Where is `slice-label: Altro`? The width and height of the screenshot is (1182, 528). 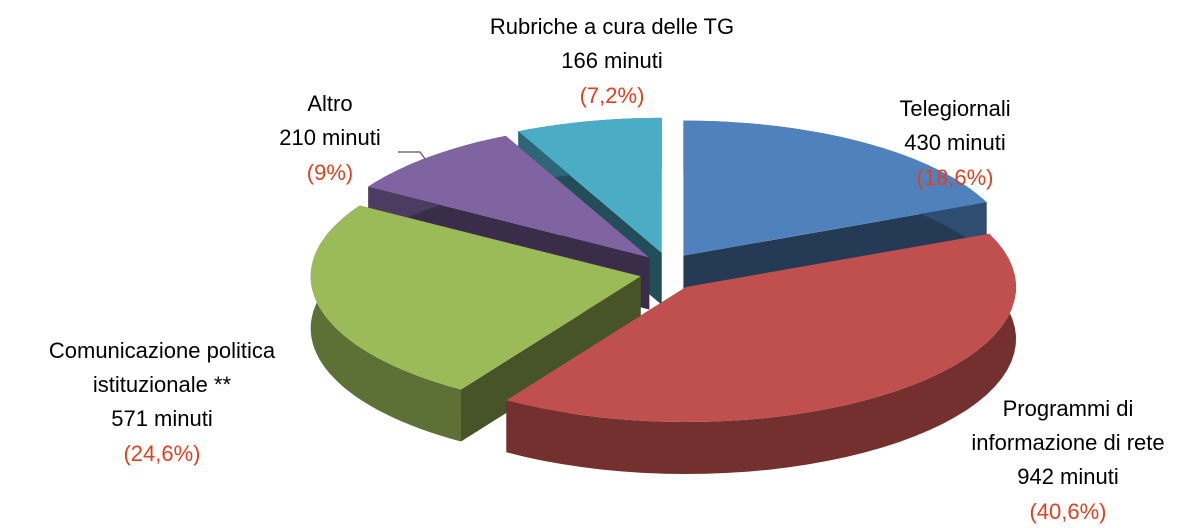
slice-label: Altro is located at coordinates (329, 103).